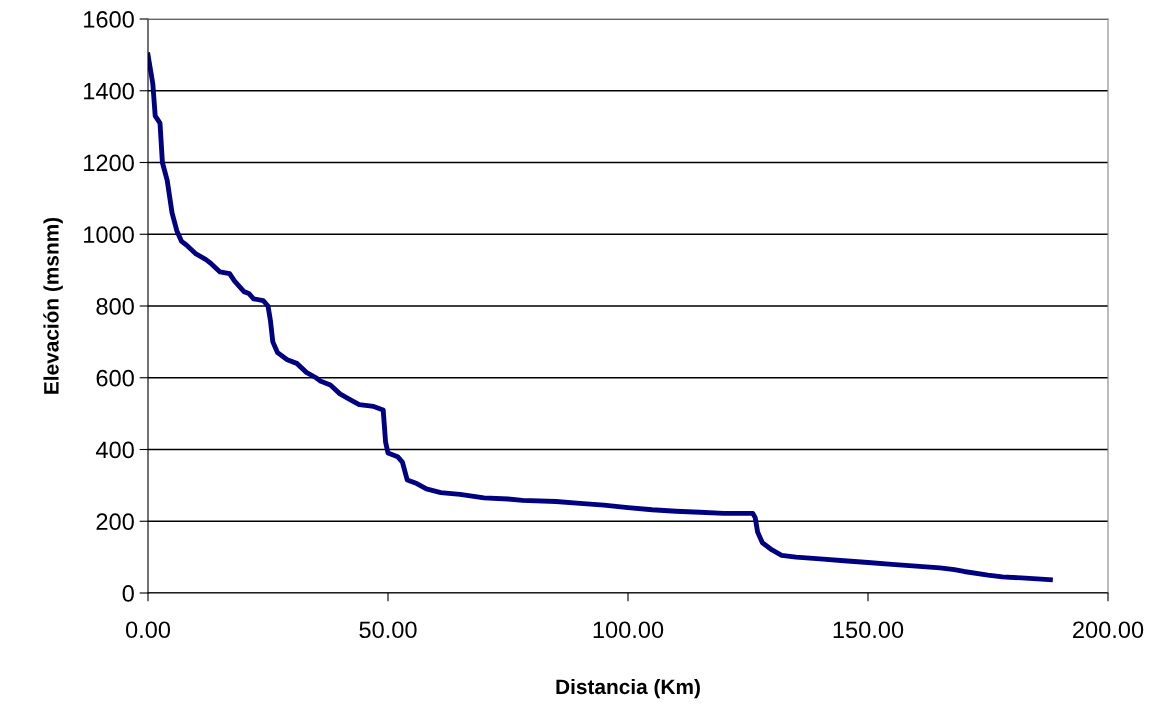 This screenshot has height=715, width=1163. What do you see at coordinates (128, 593) in the screenshot?
I see `y-tick-label: 0` at bounding box center [128, 593].